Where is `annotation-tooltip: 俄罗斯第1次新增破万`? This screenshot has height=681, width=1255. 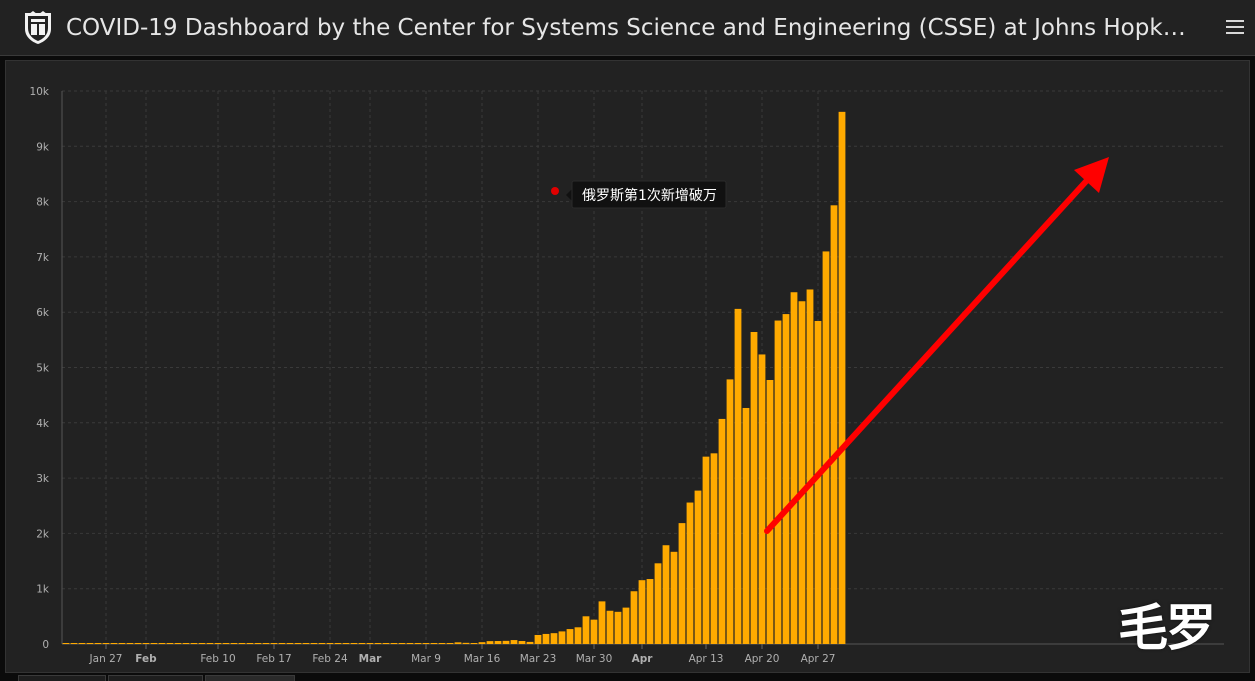
annotation-tooltip: 俄罗斯第1次新增破万 is located at coordinates (639, 194).